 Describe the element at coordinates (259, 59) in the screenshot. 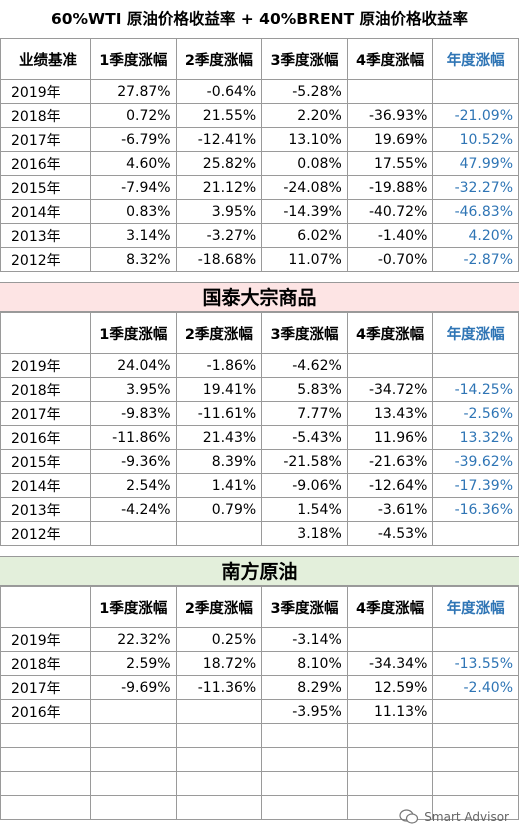

I see `header-row: 业绩基准 1季度涨幅 2季度涨幅 3季度涨幅 4季度涨幅 年度涨幅` at that location.